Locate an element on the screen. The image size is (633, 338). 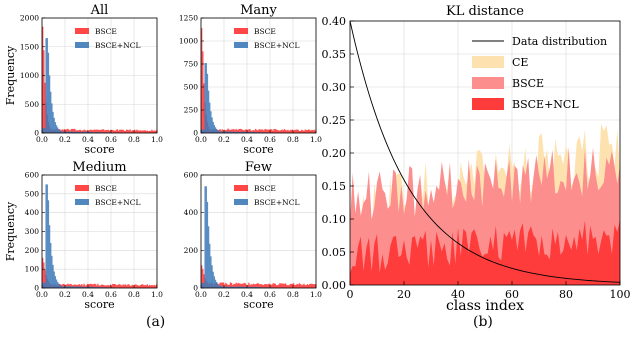
tick-label-x: 0 is located at coordinates (350, 294).